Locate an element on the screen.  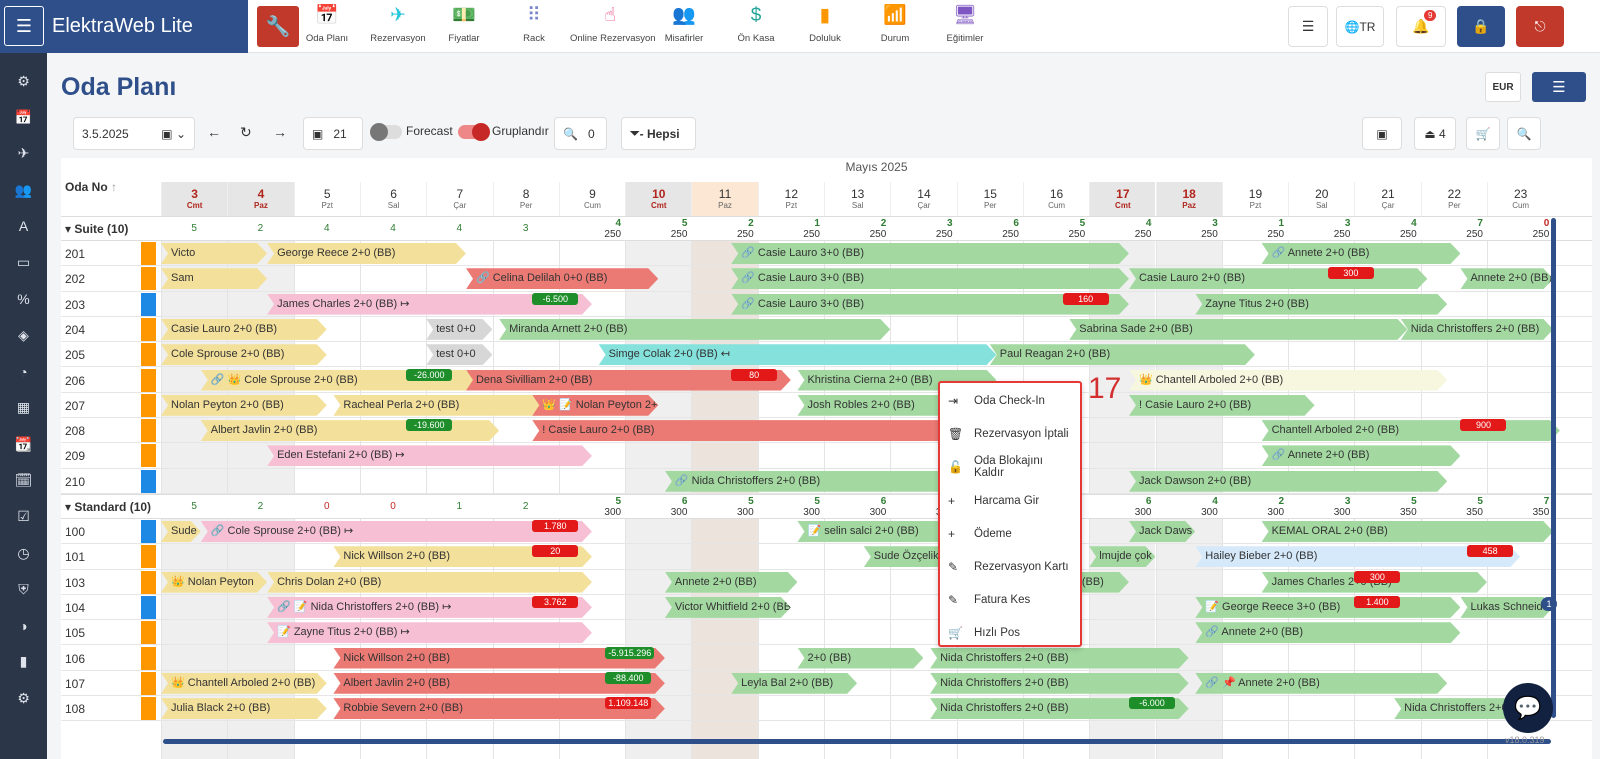
day-header: 9 Cum is located at coordinates (591, 199).